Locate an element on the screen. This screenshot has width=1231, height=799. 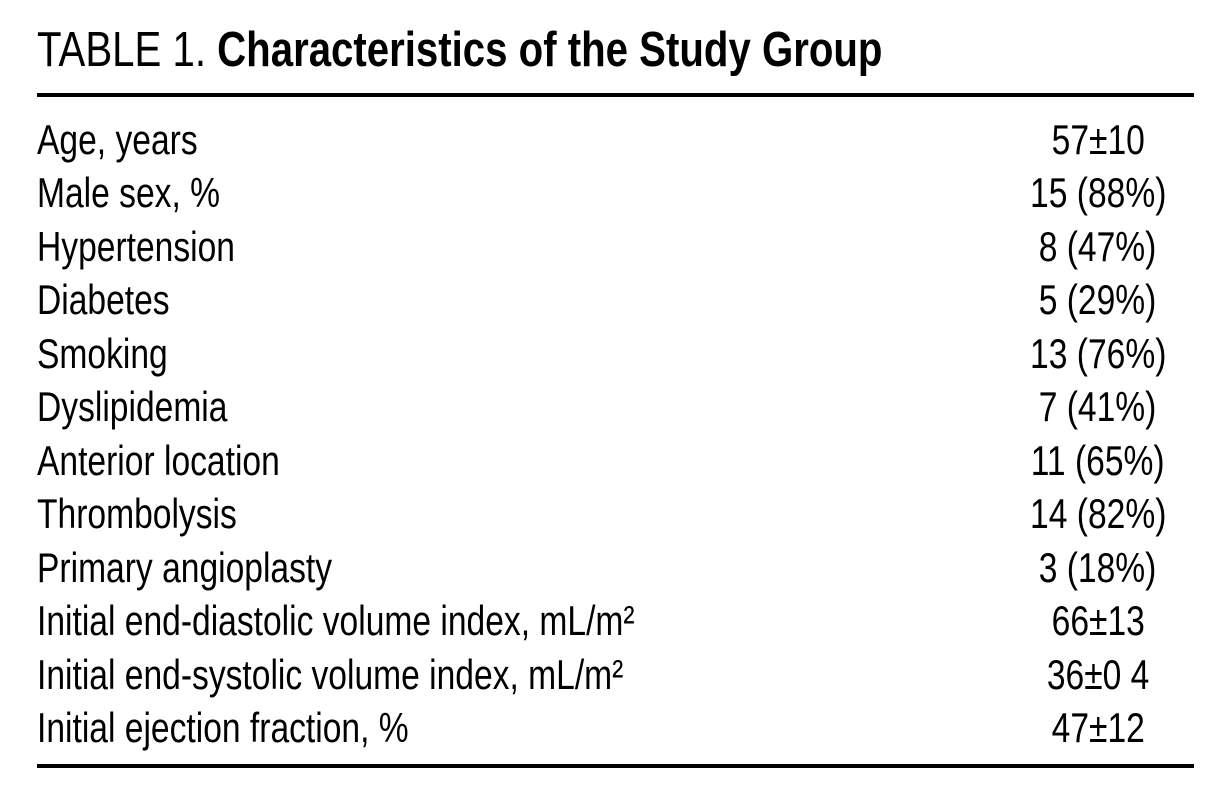
row-label: Initial ejection fraction, % is located at coordinates (223, 728).